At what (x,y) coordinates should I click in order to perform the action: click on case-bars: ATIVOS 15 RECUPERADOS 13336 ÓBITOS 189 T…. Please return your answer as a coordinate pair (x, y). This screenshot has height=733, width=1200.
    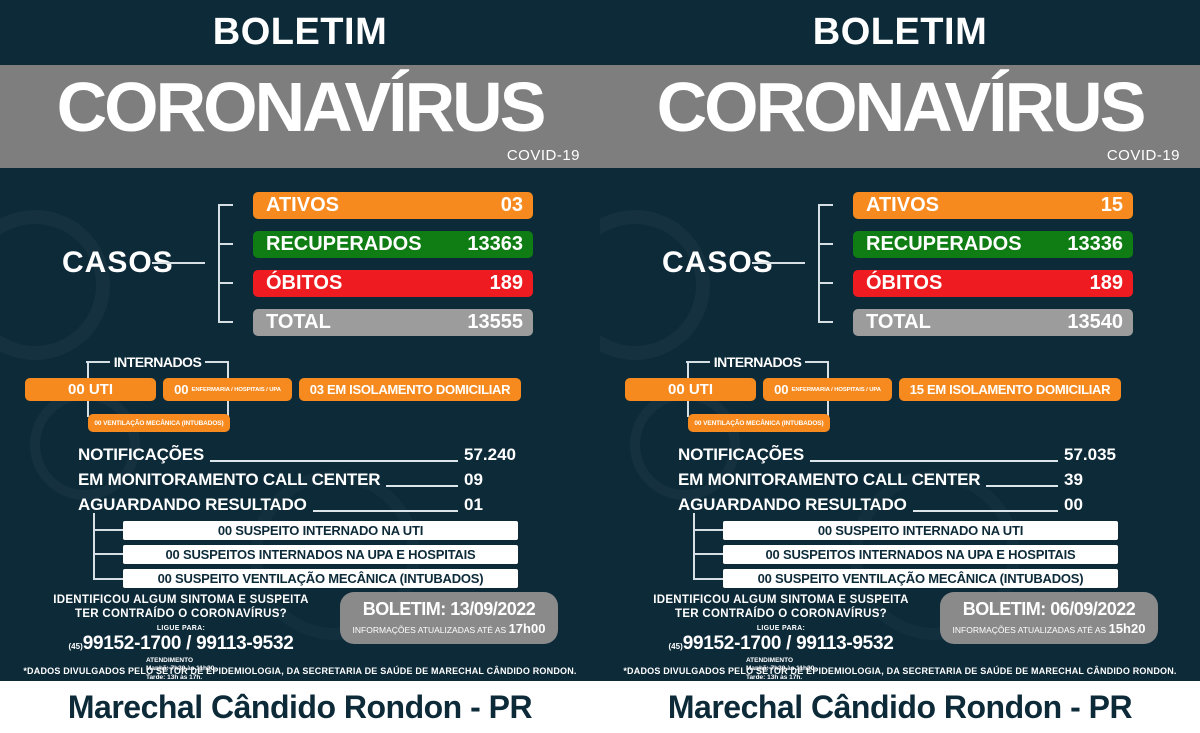
    Looking at the image, I should click on (993, 264).